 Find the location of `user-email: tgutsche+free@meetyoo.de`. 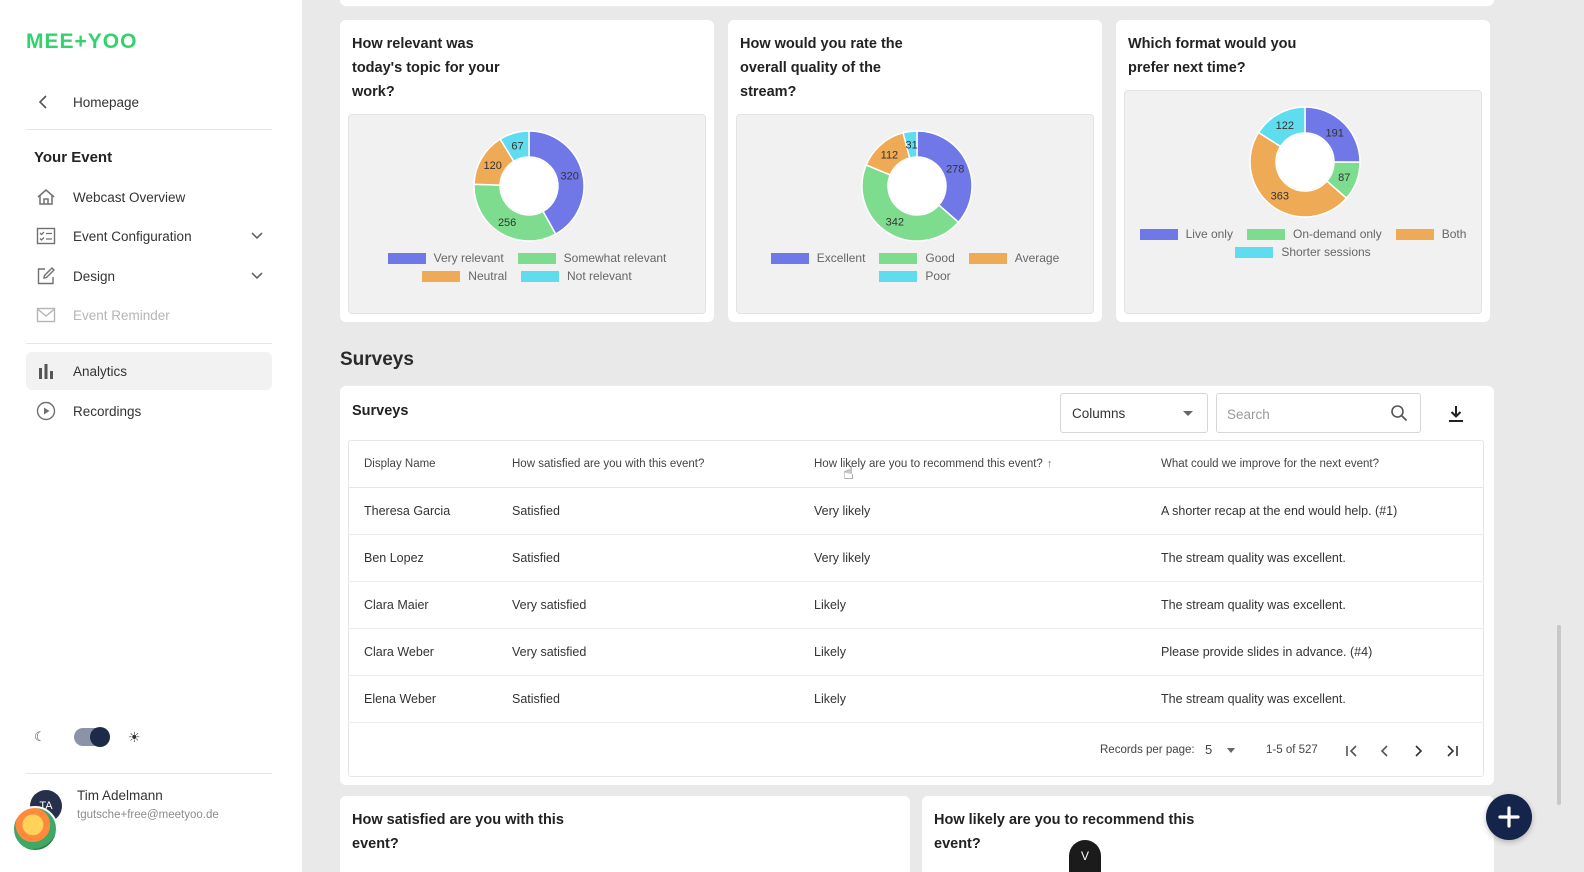

user-email: tgutsche+free@meetyoo.de is located at coordinates (148, 815).